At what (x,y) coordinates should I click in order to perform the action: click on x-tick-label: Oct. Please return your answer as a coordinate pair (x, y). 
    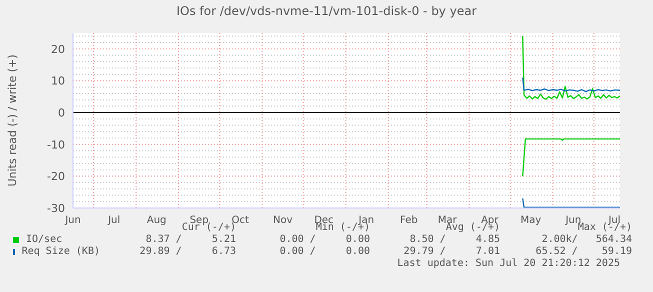
    Looking at the image, I should click on (240, 220).